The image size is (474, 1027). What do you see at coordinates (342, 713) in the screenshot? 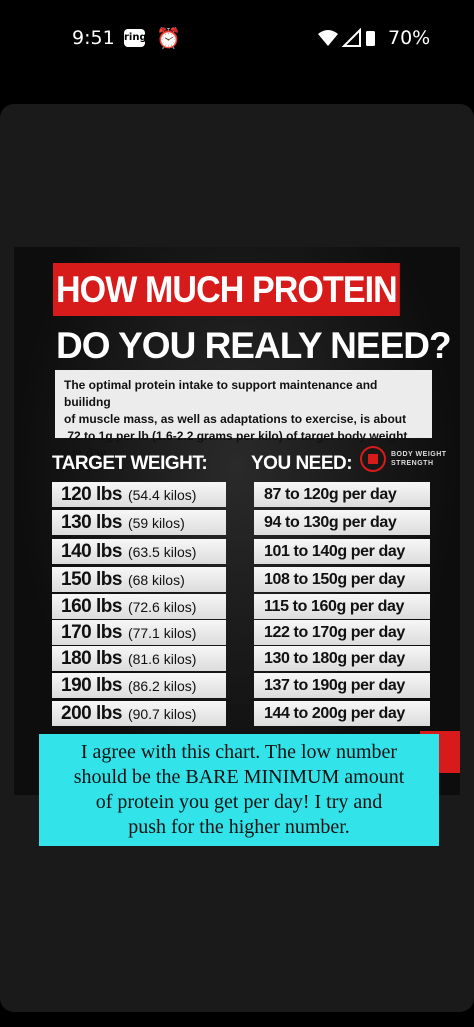
I see `protein-need-cell: 144 to 200g per day` at bounding box center [342, 713].